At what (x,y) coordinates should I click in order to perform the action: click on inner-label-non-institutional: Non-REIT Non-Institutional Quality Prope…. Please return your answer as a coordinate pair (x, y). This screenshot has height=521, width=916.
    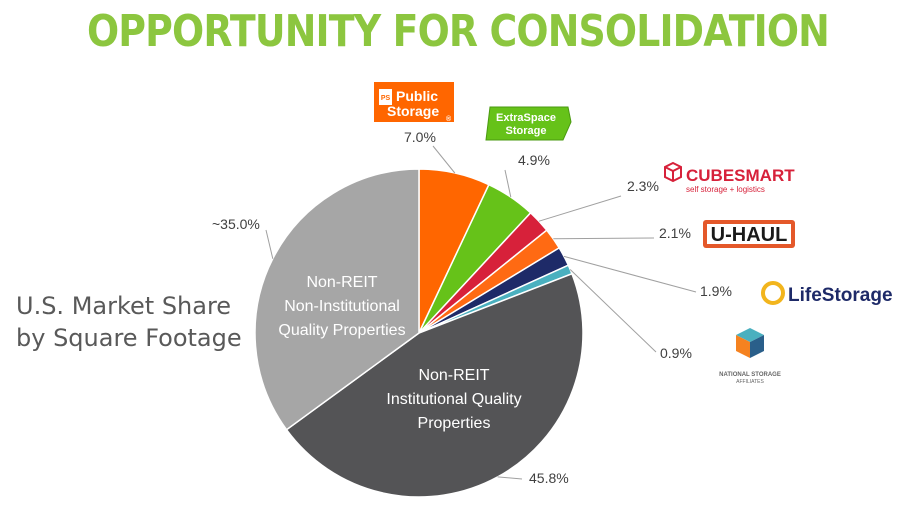
    Looking at the image, I should click on (341, 306).